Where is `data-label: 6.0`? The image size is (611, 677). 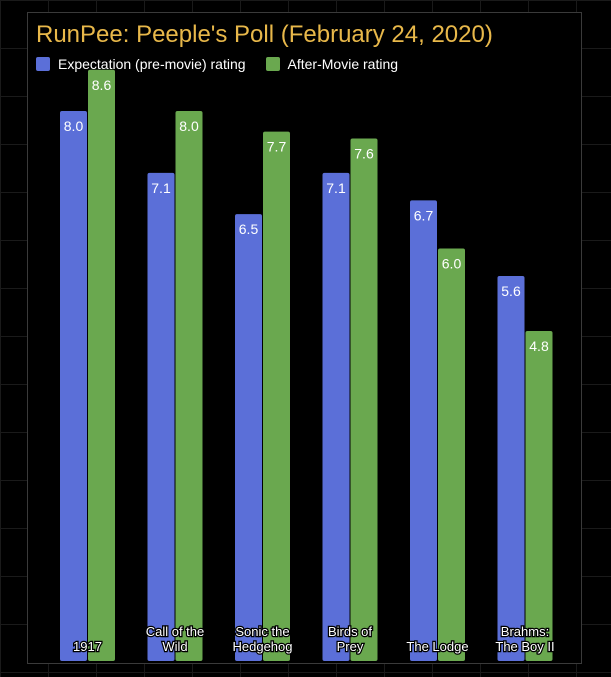
data-label: 6.0 is located at coordinates (452, 264).